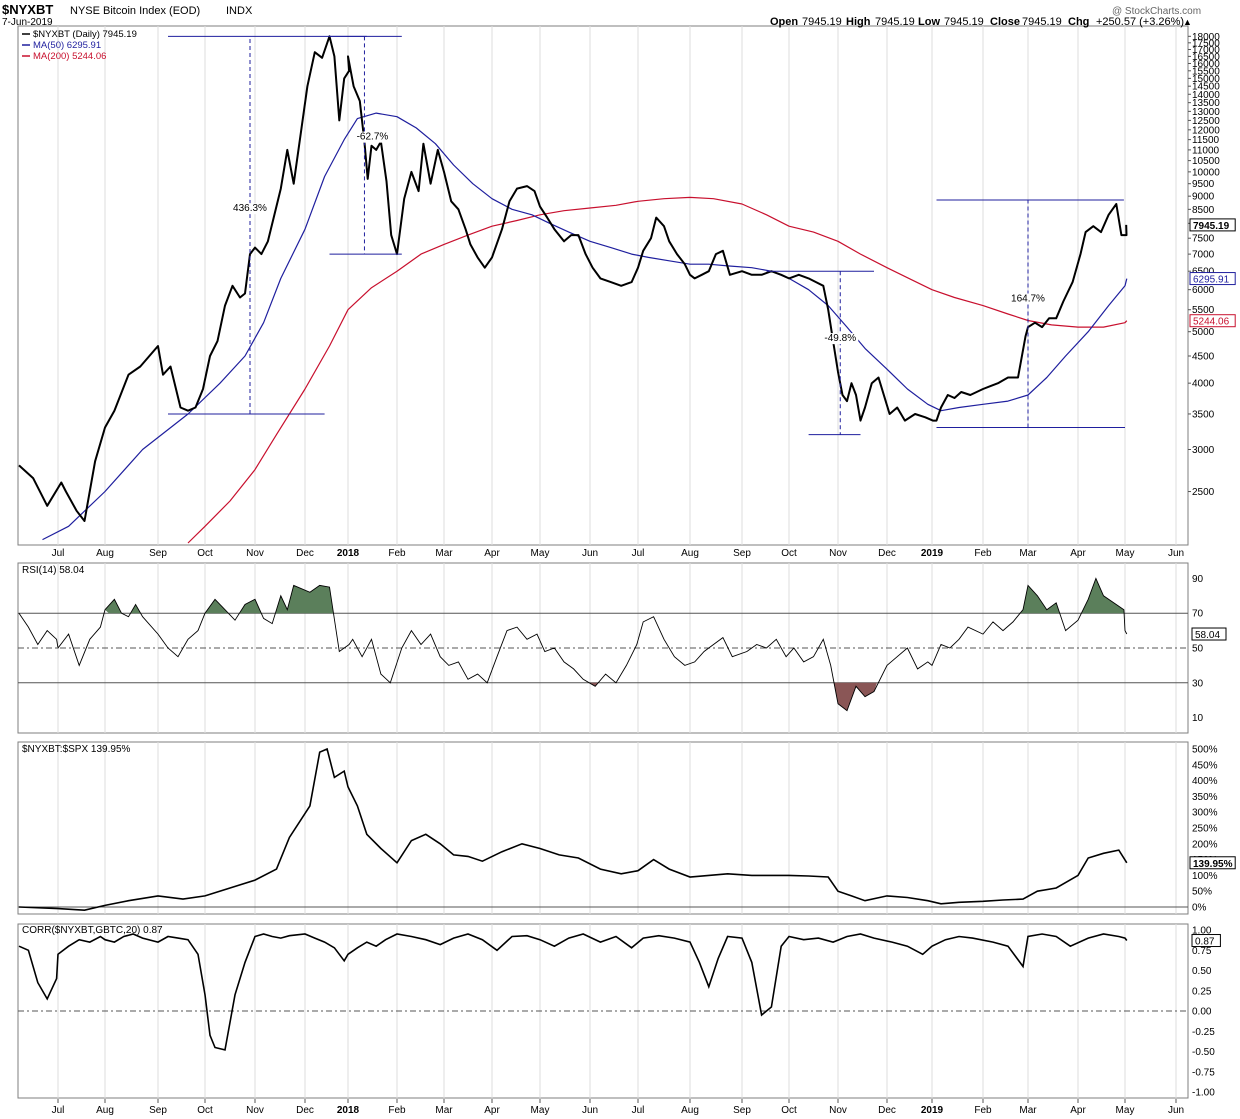 This screenshot has width=1240, height=1119. What do you see at coordinates (858, 22) in the screenshot?
I see `header-high-label: High` at bounding box center [858, 22].